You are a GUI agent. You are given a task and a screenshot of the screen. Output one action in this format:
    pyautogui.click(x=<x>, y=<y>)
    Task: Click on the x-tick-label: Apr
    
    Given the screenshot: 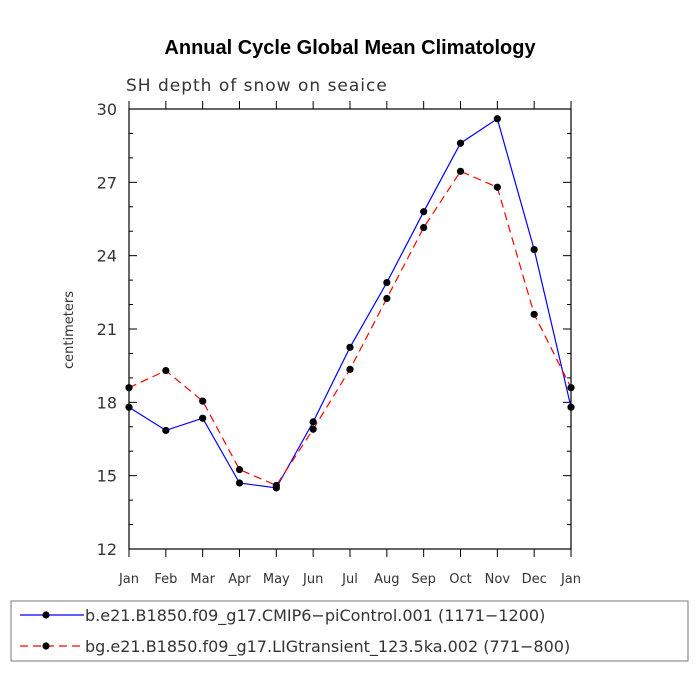 What is the action you would take?
    pyautogui.click(x=239, y=579)
    